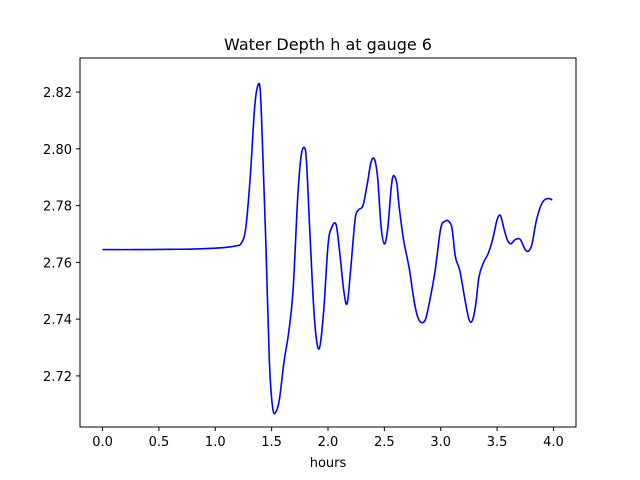 The image size is (640, 480). Describe the element at coordinates (440, 442) in the screenshot. I see `x-tick-label: 3.0` at that location.